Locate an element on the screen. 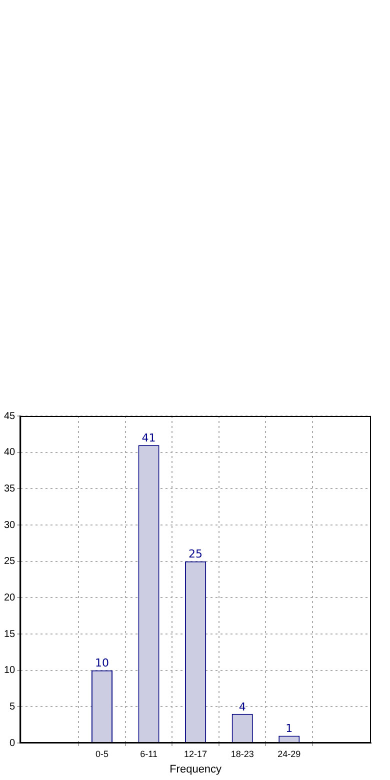  data-label: 4 is located at coordinates (242, 707).